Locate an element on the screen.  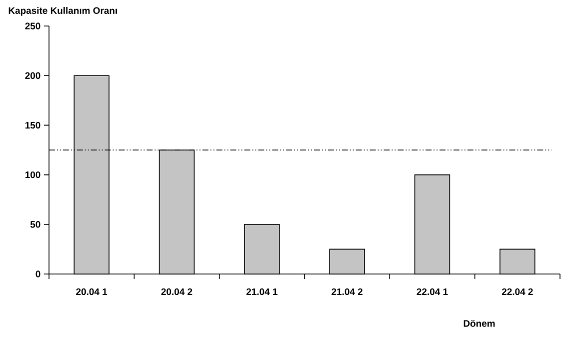
x-tick-label: 21.04 1 is located at coordinates (262, 292).